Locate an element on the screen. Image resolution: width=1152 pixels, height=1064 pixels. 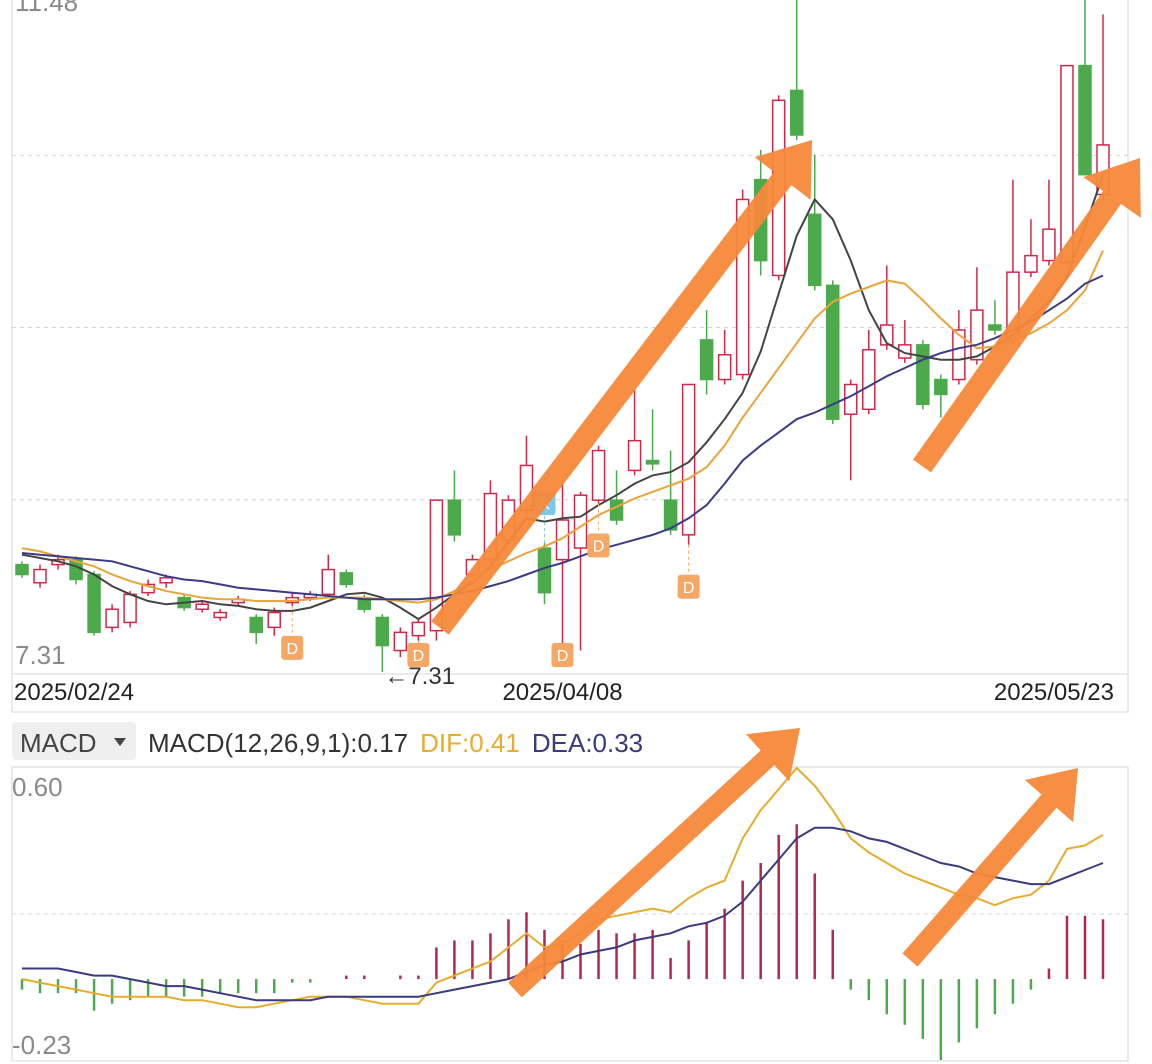
legend-entry: DIF:0.41 is located at coordinates (470, 743).